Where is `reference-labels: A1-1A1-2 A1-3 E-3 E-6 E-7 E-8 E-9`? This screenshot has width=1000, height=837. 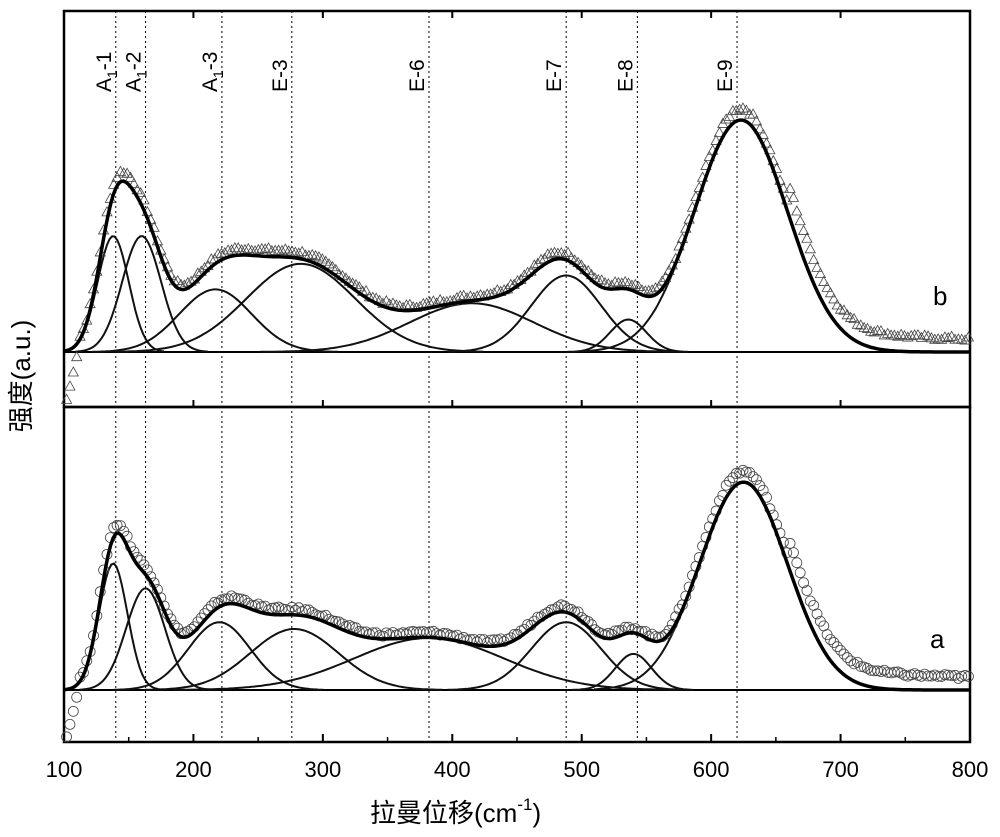
reference-labels: A1-1A1-2 A1-3 E-3 E-6 E-7 E-8 E-9 is located at coordinates (415, 72).